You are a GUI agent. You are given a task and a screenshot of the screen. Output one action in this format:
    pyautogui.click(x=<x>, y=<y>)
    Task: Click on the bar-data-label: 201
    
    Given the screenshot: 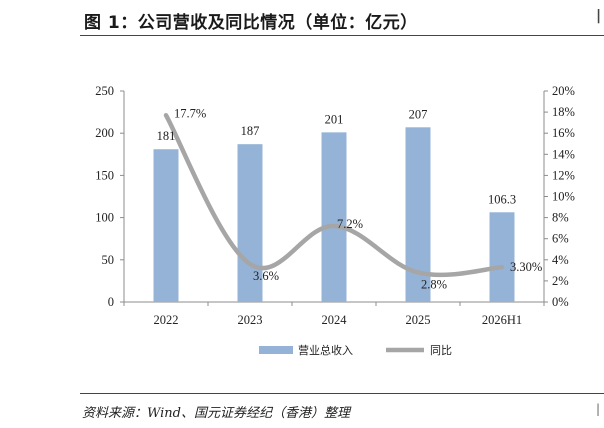 What is the action you would take?
    pyautogui.click(x=334, y=119)
    